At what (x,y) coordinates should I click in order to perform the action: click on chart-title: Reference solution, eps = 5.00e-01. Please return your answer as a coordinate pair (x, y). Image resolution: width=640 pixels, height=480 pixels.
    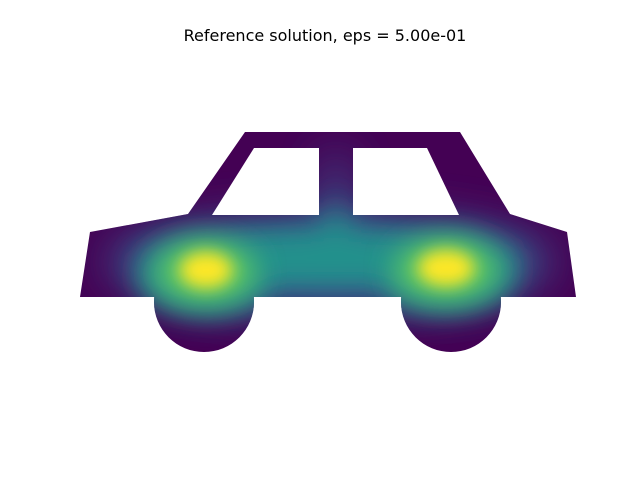
    Looking at the image, I should click on (325, 35).